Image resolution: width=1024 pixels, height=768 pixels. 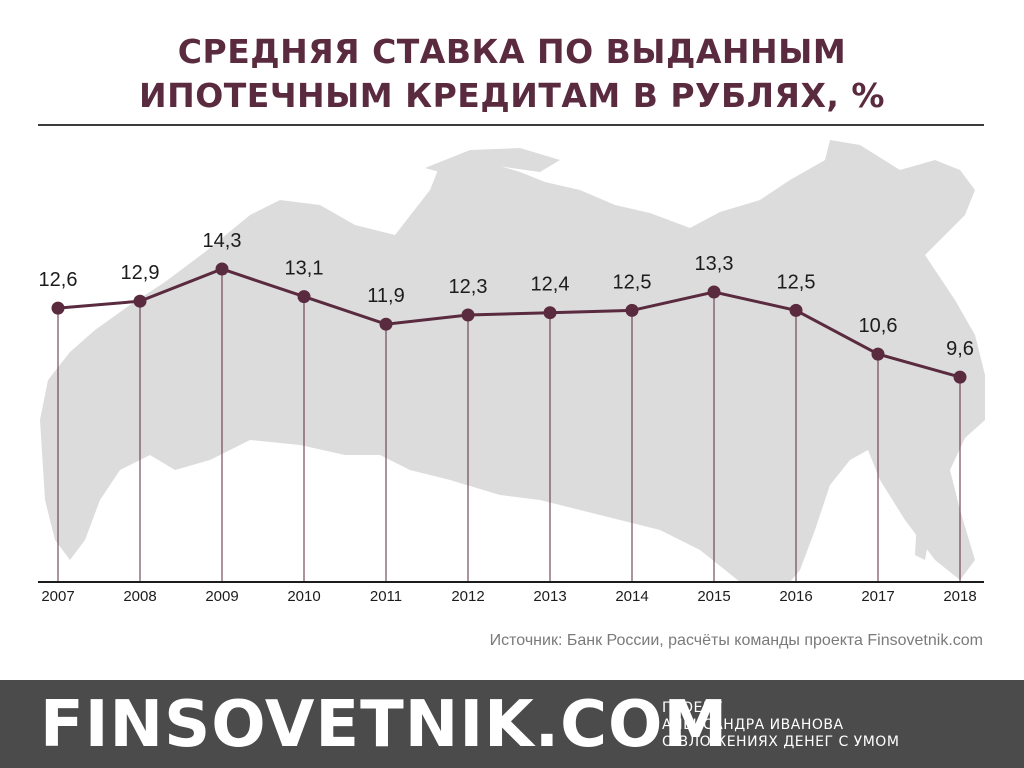 What do you see at coordinates (796, 310) in the screenshot?
I see `data-point-2016` at bounding box center [796, 310].